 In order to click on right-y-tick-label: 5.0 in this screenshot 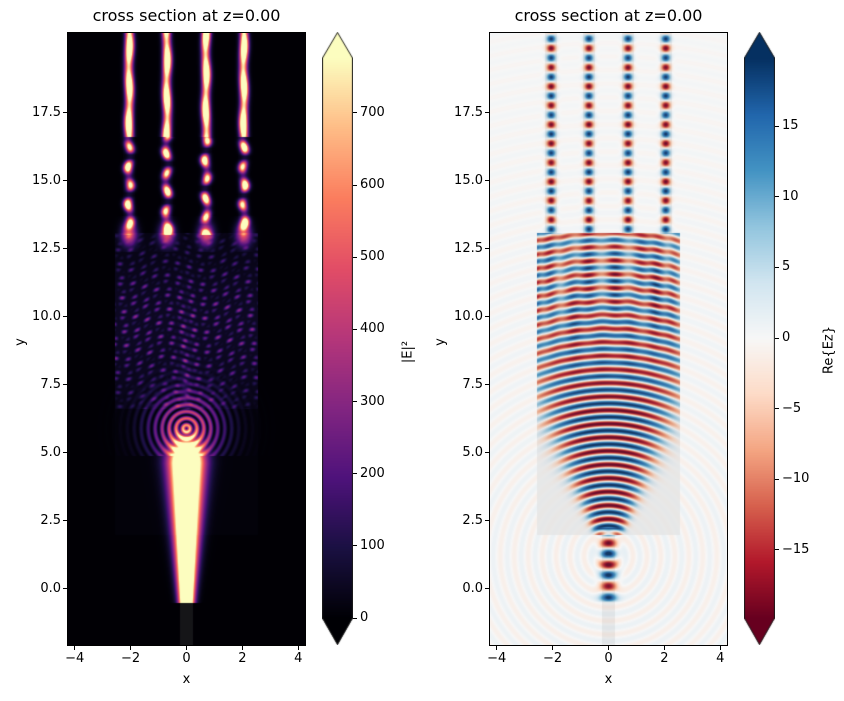, I will do `click(472, 452)`.